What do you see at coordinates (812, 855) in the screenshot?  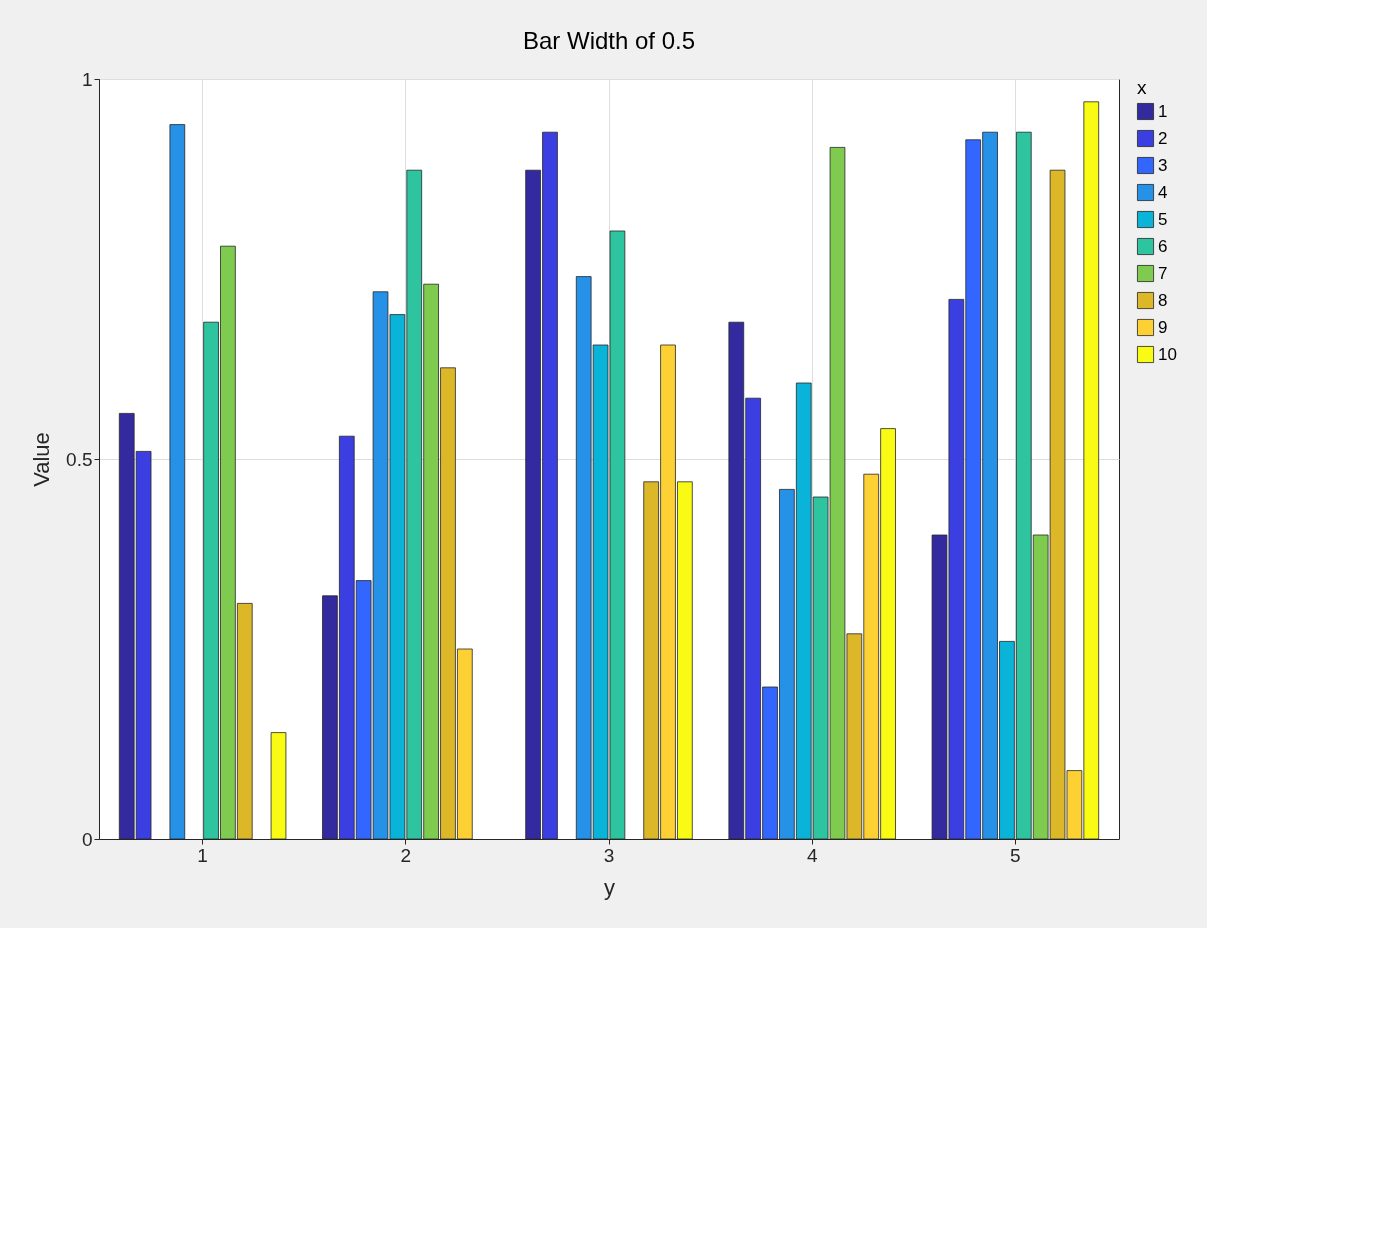 I see `x-tick-label: 4` at bounding box center [812, 855].